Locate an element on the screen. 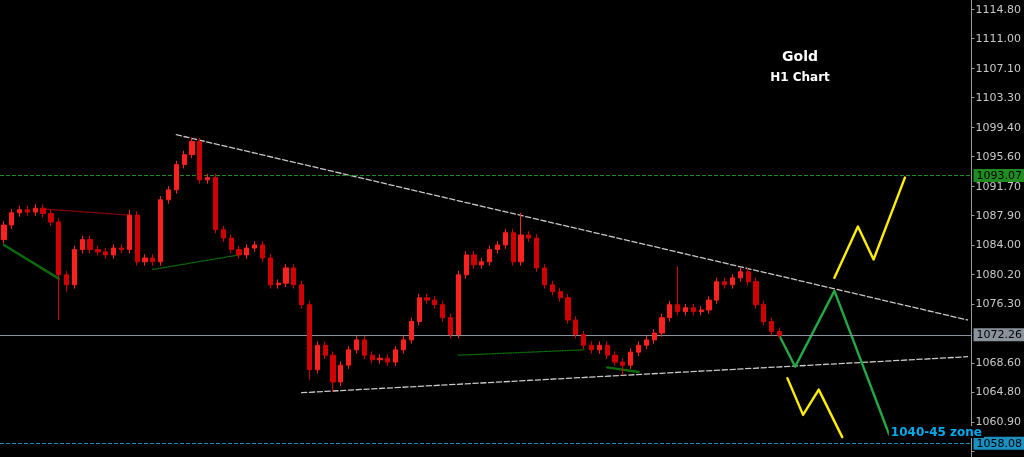 The height and width of the screenshot is (457, 1024). y-tick-label: 1064.80 is located at coordinates (998, 392).